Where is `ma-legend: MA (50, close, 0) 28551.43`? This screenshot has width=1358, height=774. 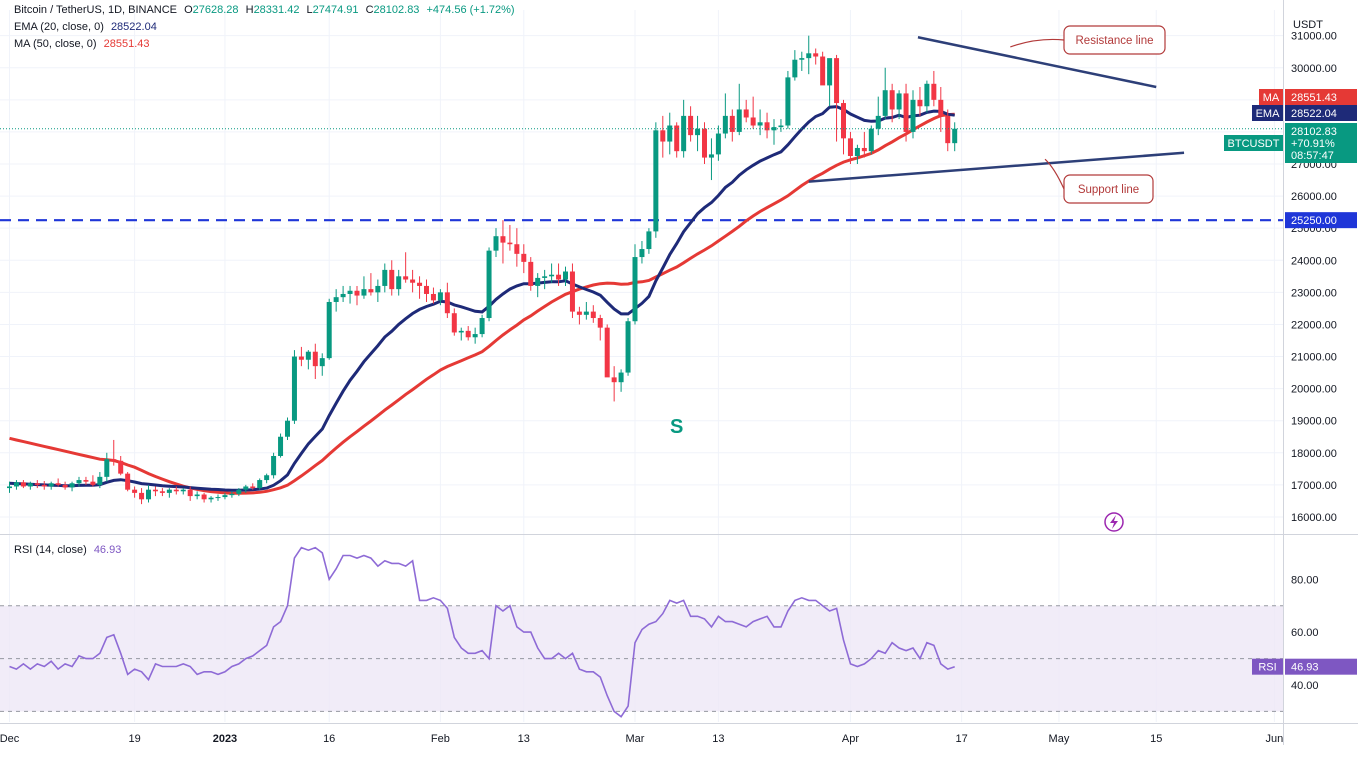
ma-legend: MA (50, close, 0) 28551.43 is located at coordinates (84, 44).